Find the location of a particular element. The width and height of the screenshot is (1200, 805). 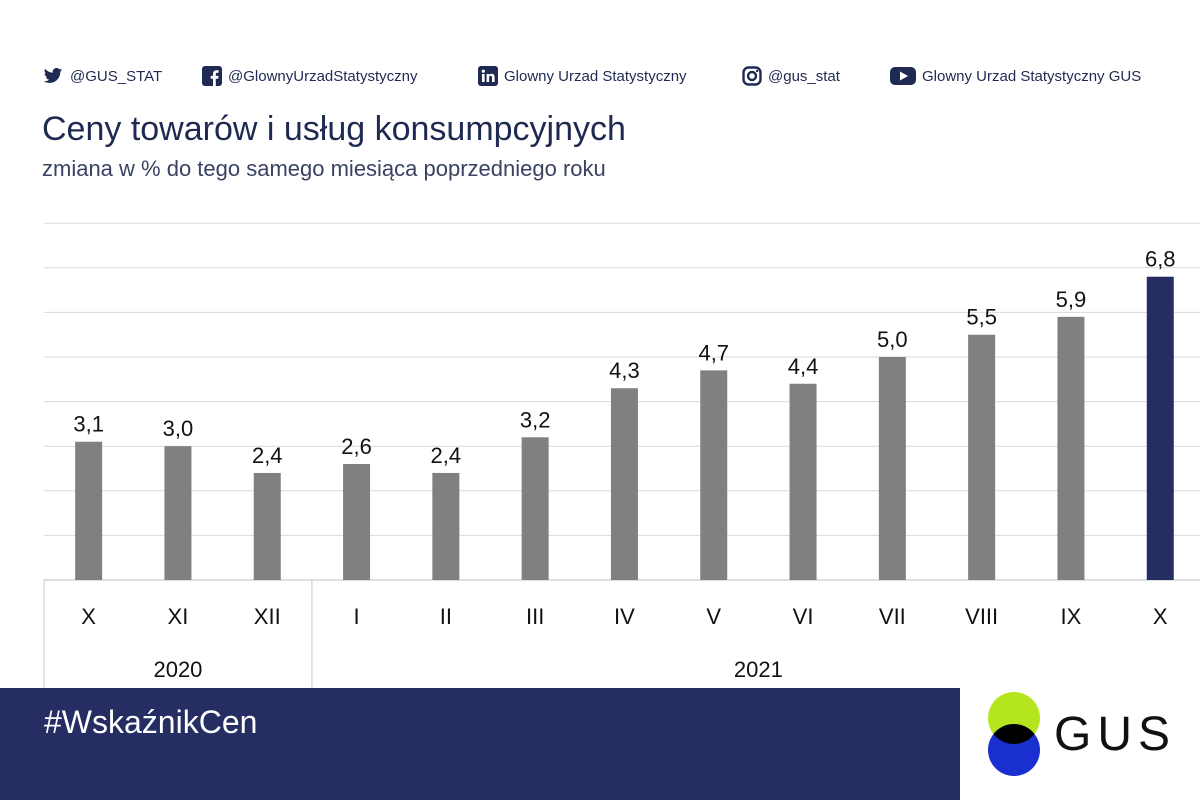

group-label: 2020 is located at coordinates (177, 669).